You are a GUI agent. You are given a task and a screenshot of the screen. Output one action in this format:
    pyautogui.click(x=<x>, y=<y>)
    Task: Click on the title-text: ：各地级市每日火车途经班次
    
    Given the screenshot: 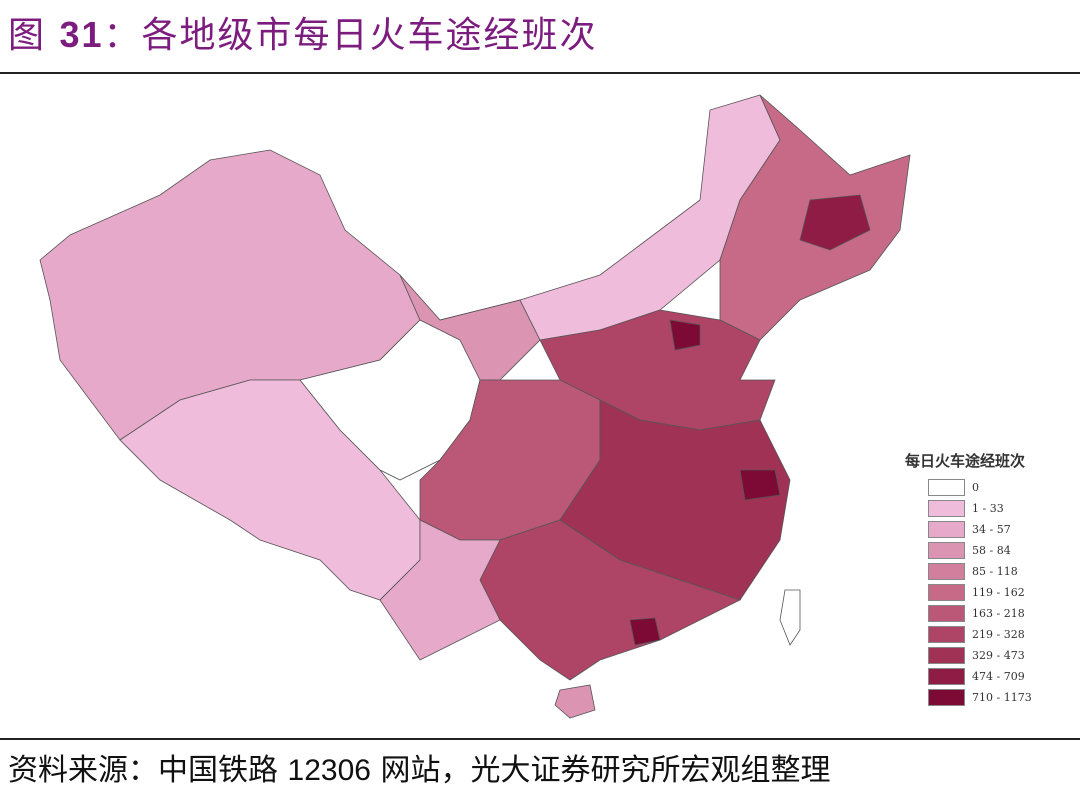 What is the action you would take?
    pyautogui.click(x=350, y=35)
    